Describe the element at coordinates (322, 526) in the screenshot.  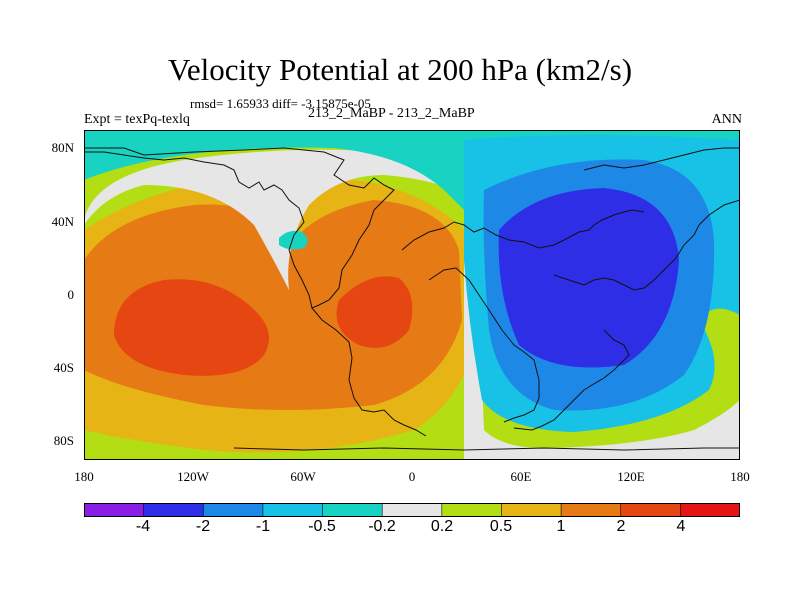
I see `colorbar-label: -0.5` at that location.